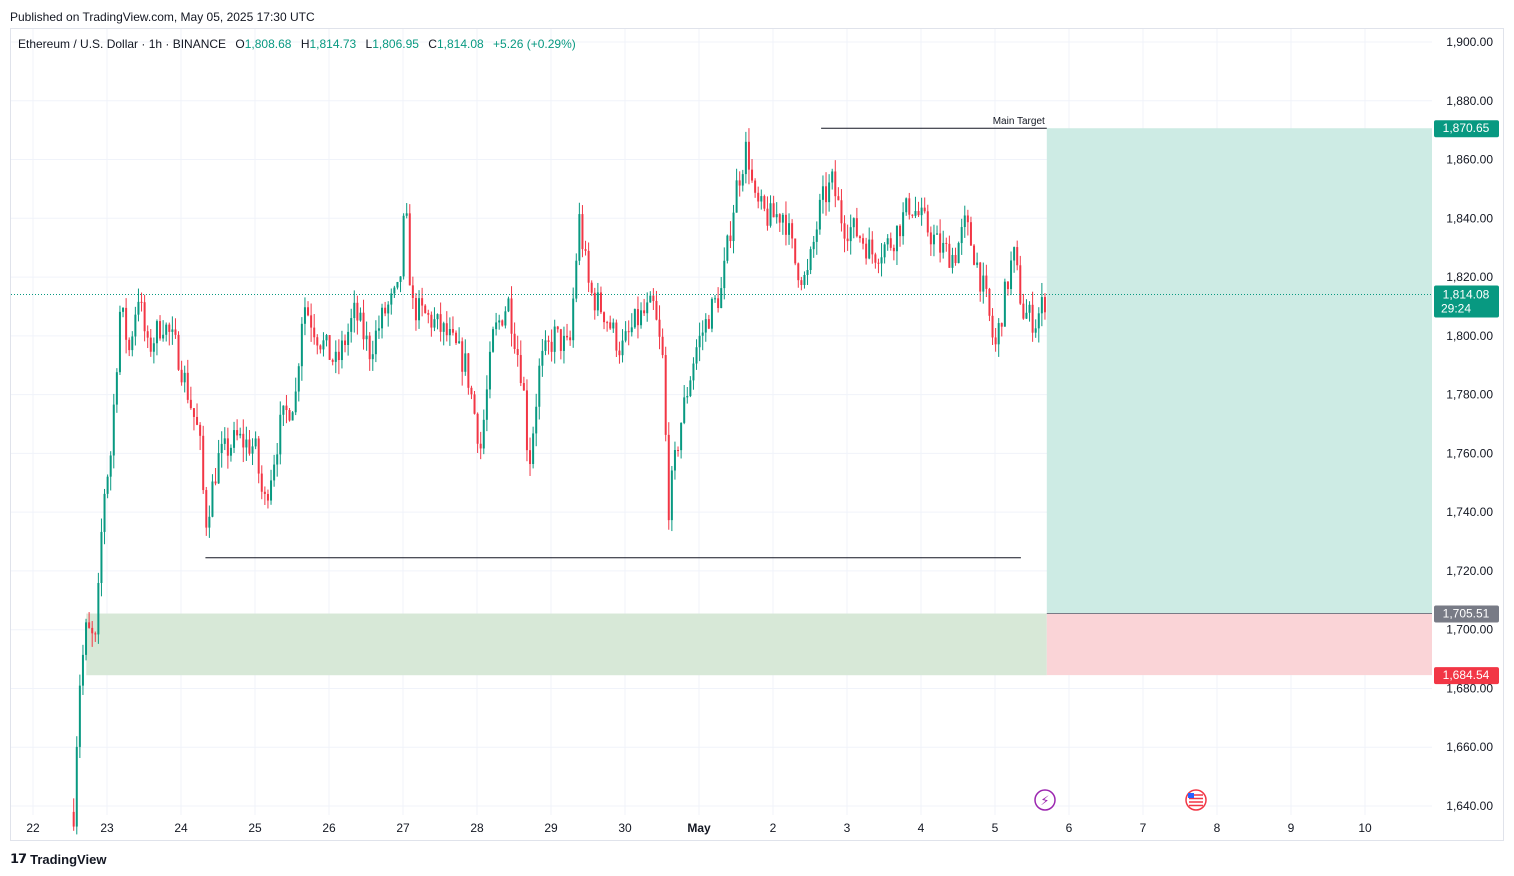 This screenshot has height=876, width=1514. I want to click on price-tick-label: 1,700.00, so click(1469, 630).